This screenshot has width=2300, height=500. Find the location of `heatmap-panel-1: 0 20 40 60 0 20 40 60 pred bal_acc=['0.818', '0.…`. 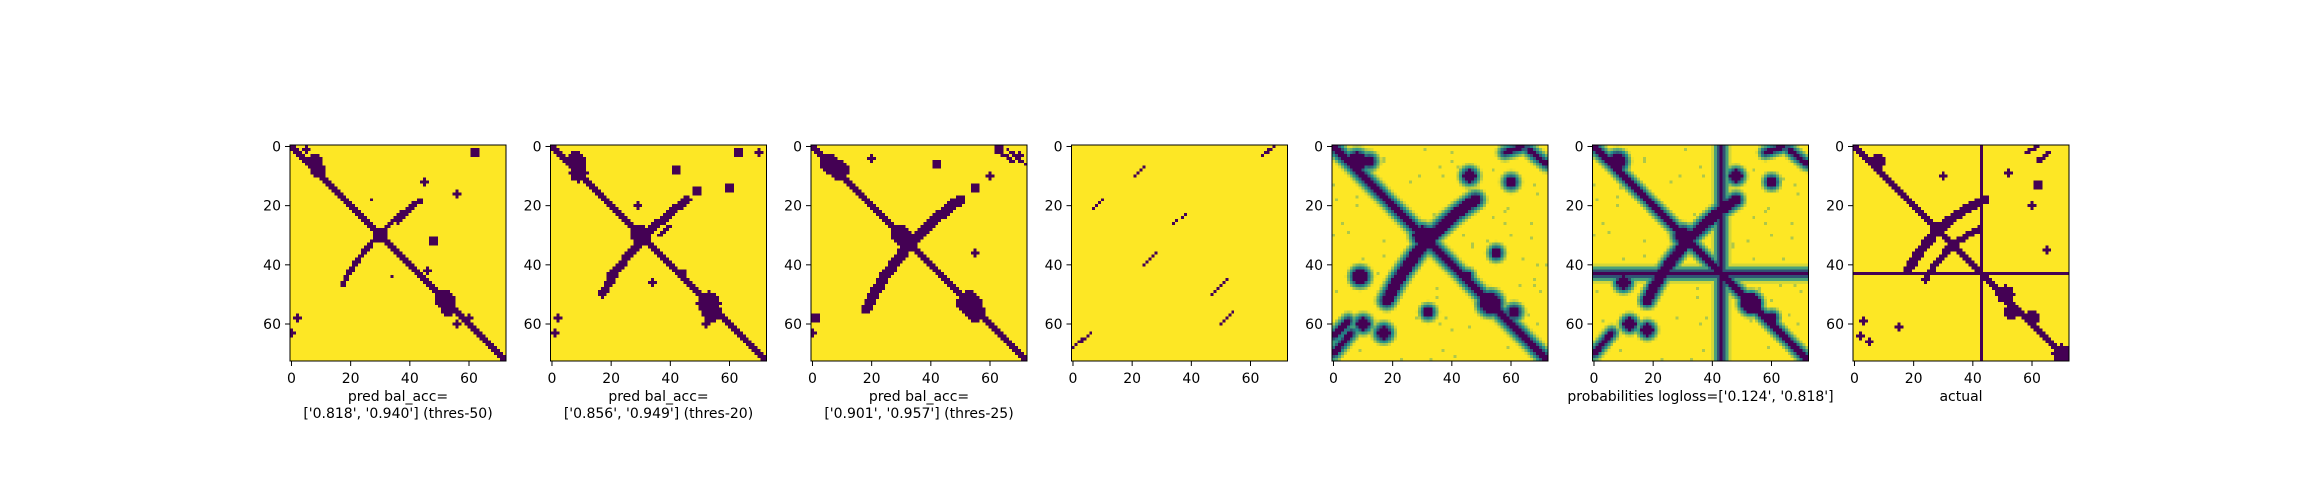

heatmap-panel-1: 0 20 40 60 0 20 40 60 pred bal_acc=['0.818', '0.… is located at coordinates (385, 280).